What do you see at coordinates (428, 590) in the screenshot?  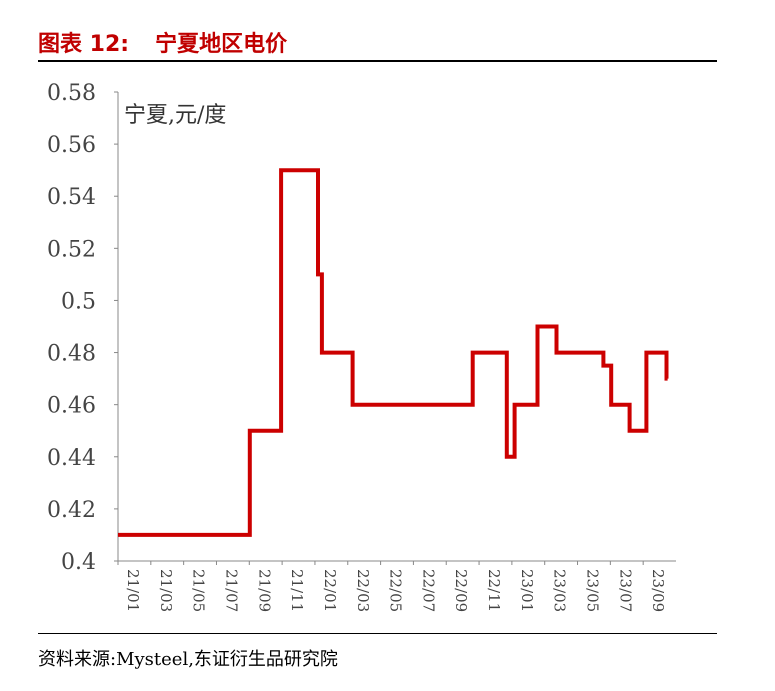 I see `x-tick-label: 22/07` at bounding box center [428, 590].